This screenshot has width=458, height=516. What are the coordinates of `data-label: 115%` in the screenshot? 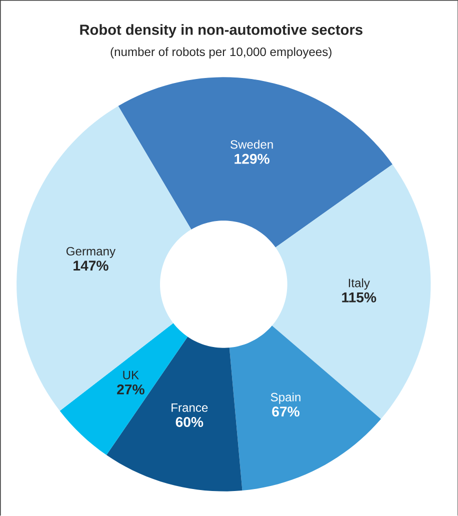 It's located at (359, 297).